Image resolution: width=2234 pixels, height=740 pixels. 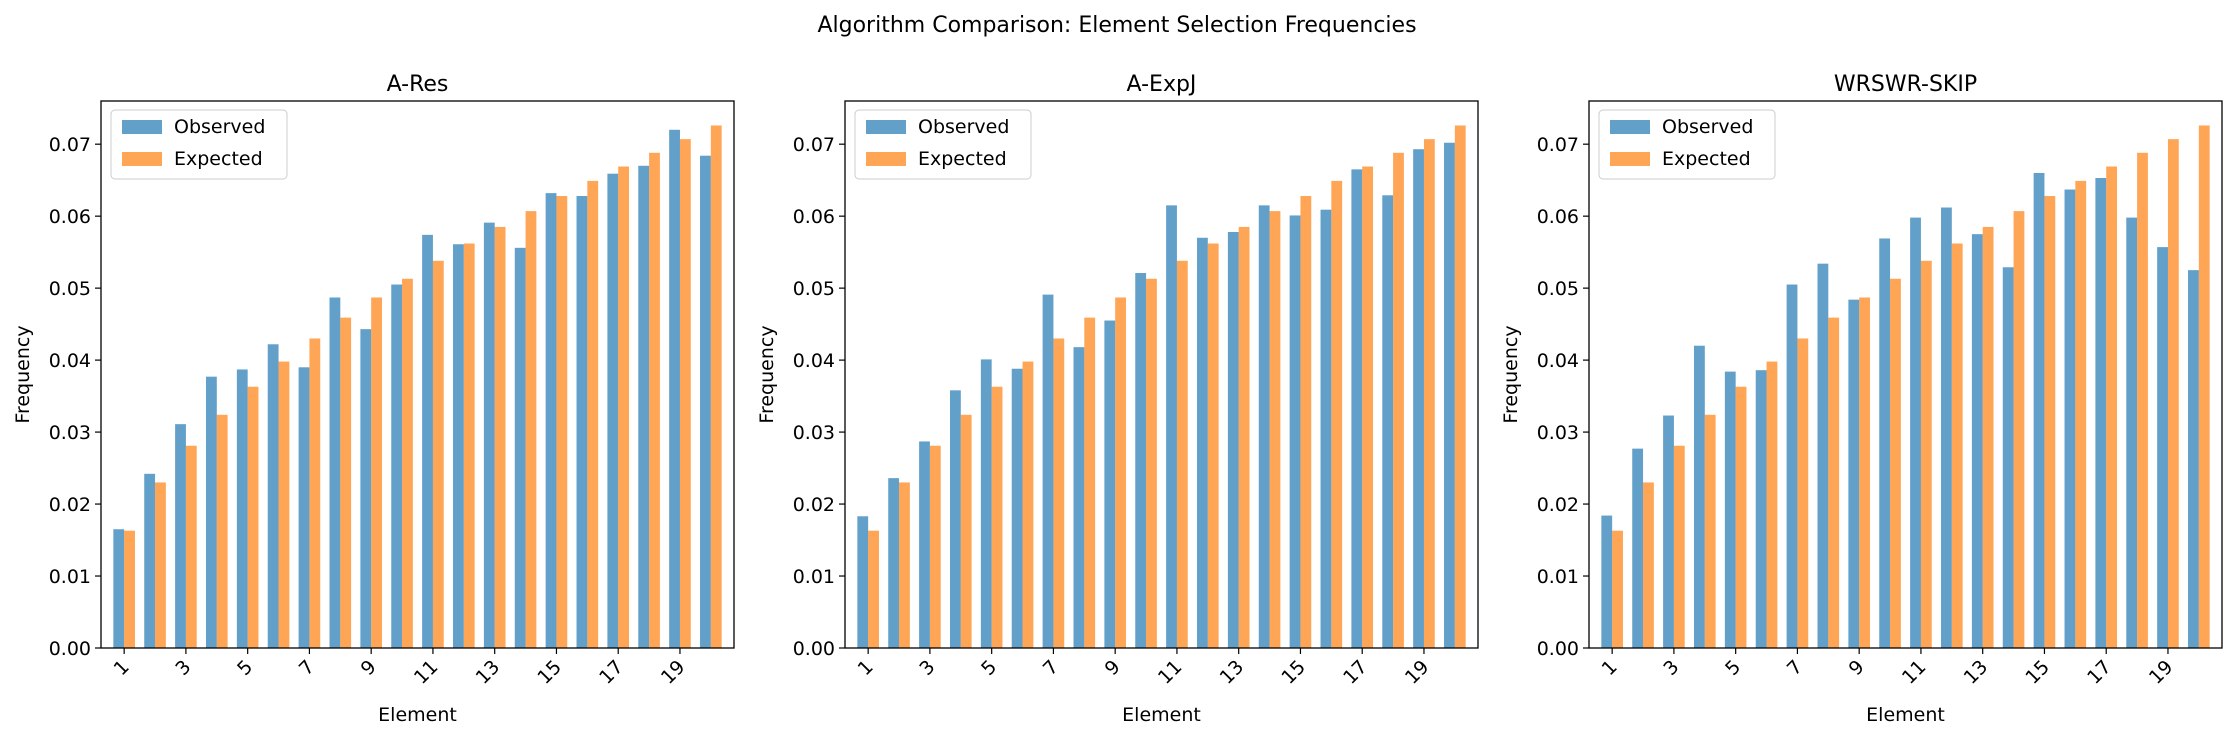 What do you see at coordinates (943, 144) in the screenshot?
I see `a-expj-legend: Observed Expected` at bounding box center [943, 144].